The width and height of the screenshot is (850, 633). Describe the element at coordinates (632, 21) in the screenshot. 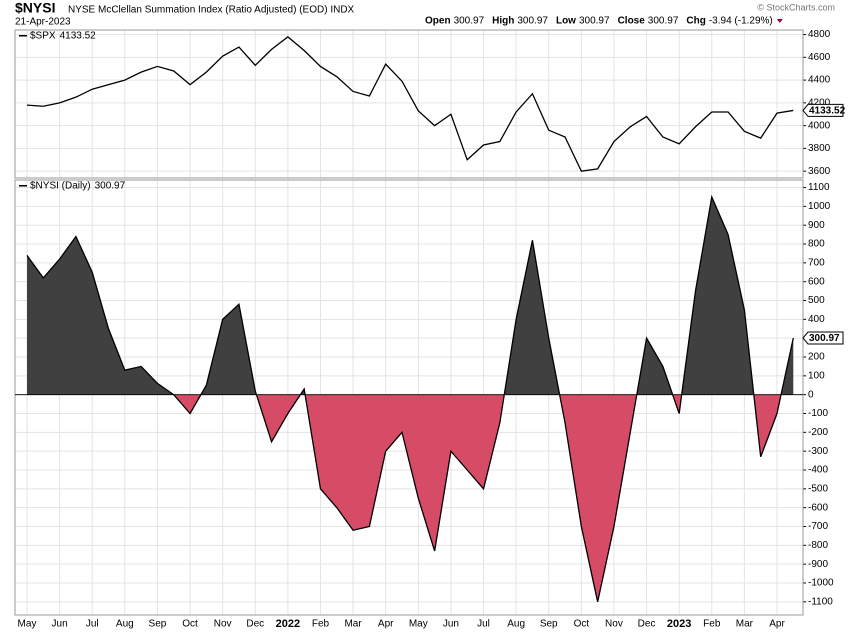

I see `quote-label: Close` at that location.